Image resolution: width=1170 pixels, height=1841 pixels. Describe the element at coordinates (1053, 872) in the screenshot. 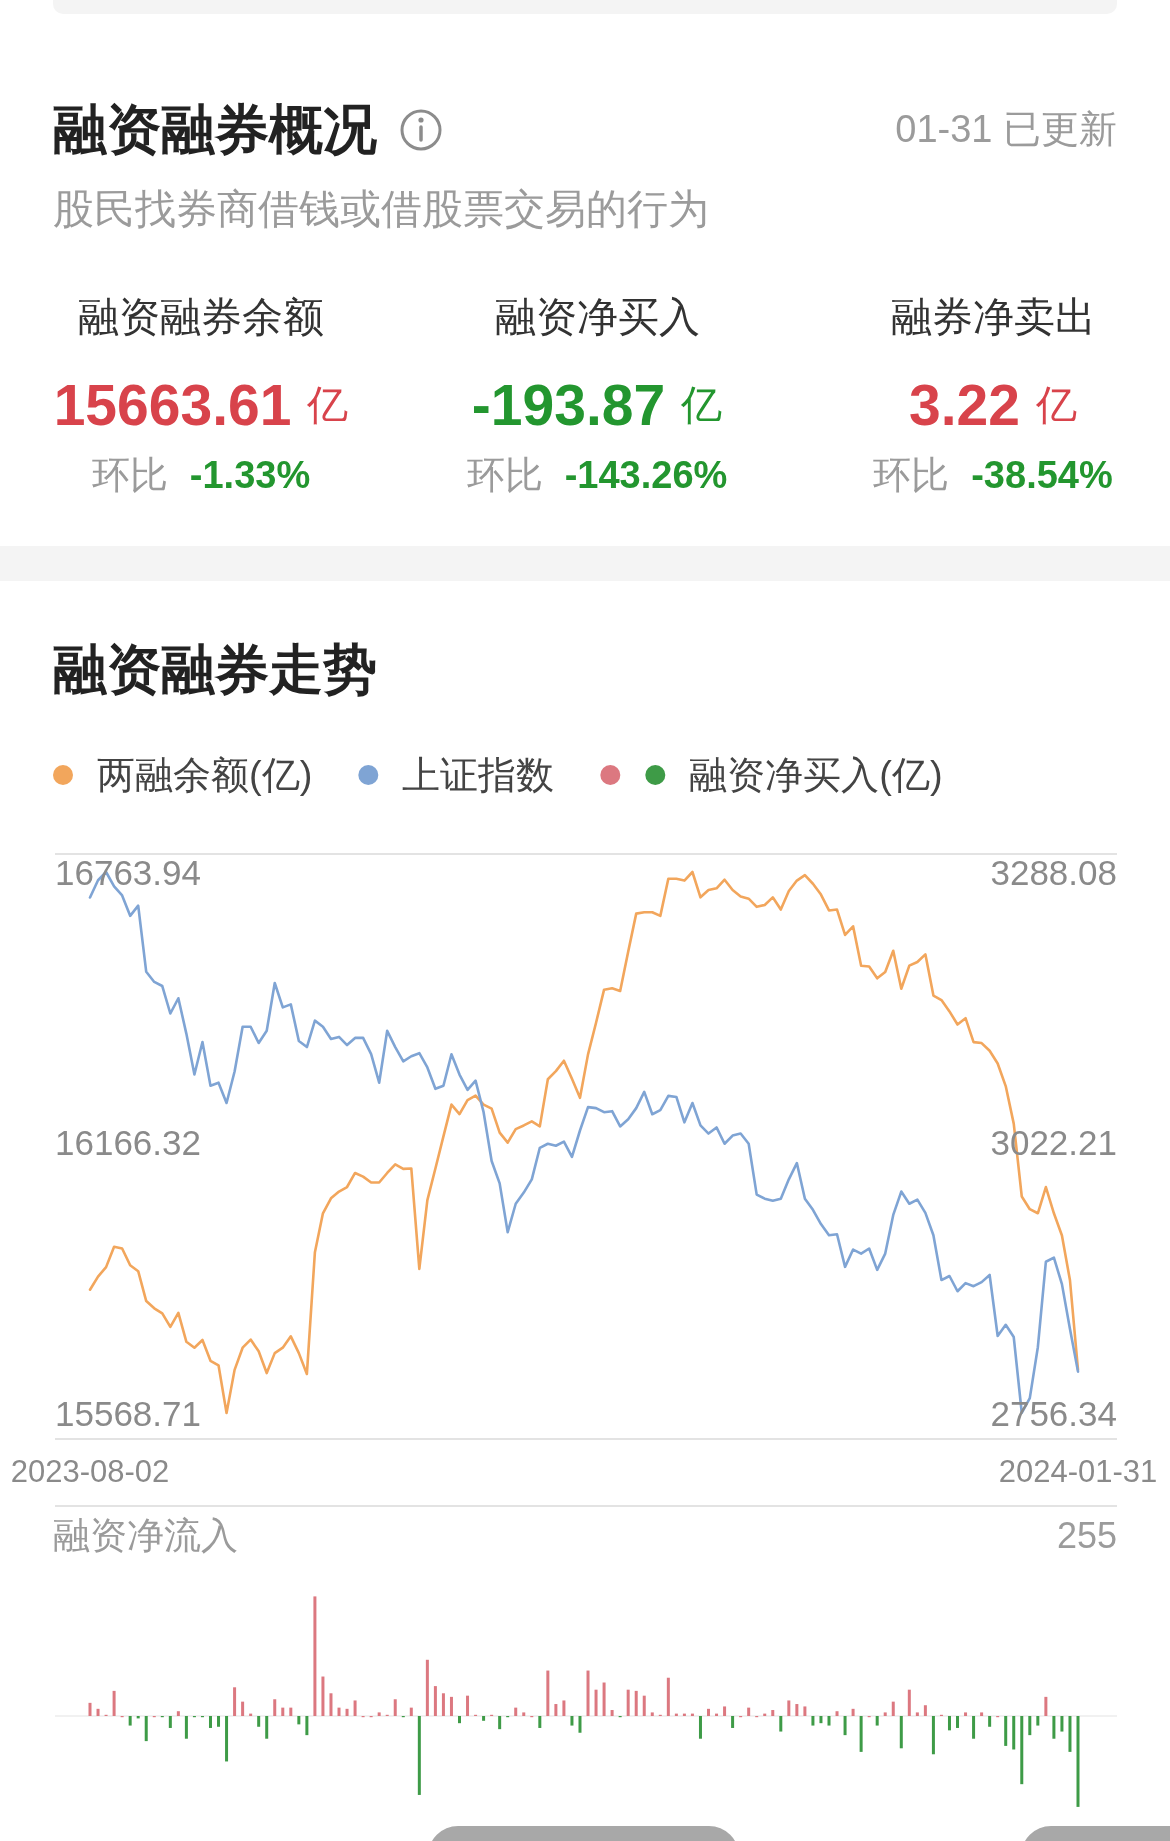

I see `y2-tick-label: 3288.08` at that location.